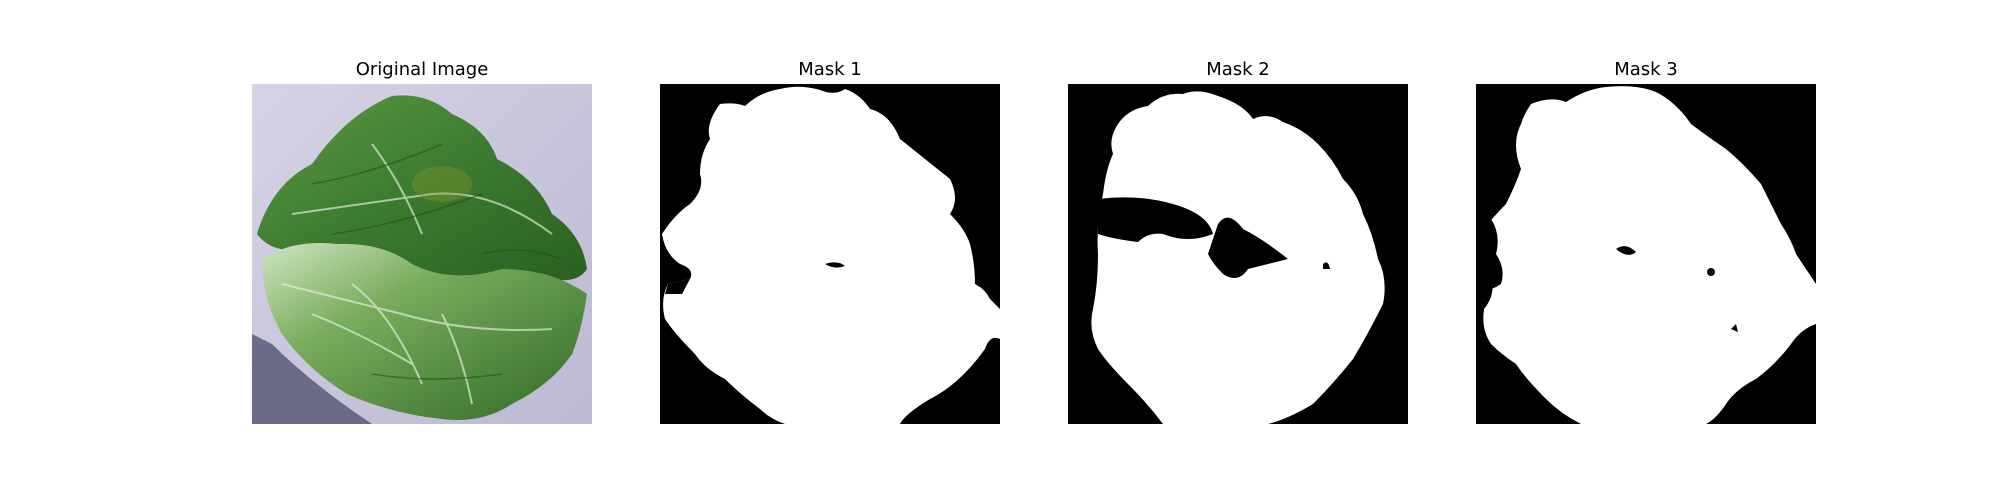  I want to click on mask-3-image, so click(1646, 254).